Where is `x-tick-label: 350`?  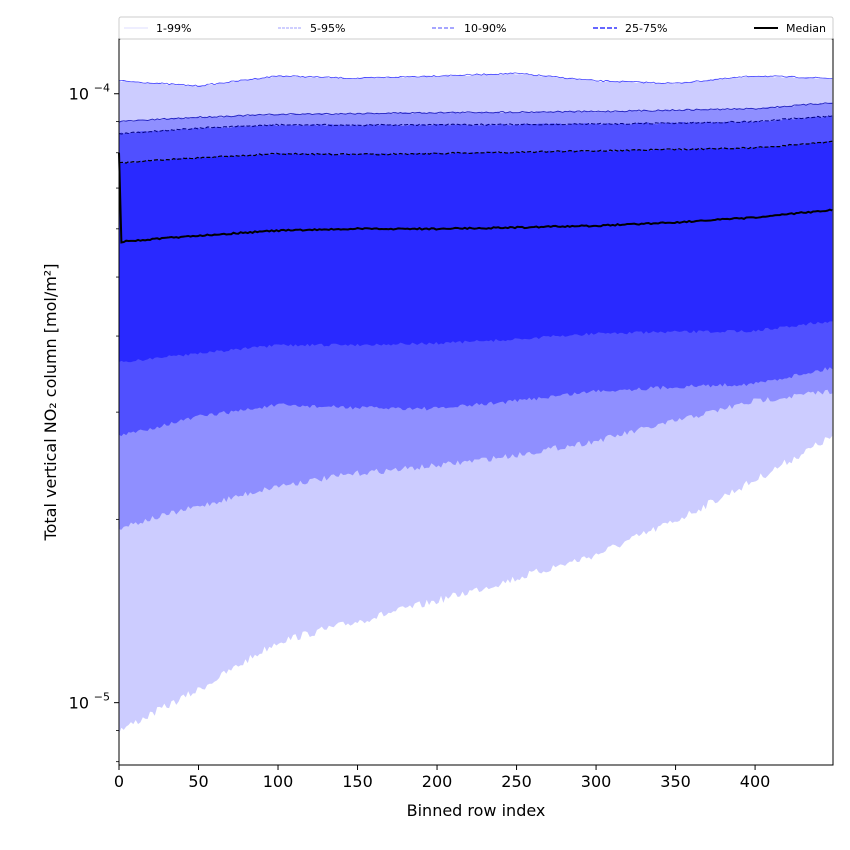
x-tick-label: 350 is located at coordinates (675, 781).